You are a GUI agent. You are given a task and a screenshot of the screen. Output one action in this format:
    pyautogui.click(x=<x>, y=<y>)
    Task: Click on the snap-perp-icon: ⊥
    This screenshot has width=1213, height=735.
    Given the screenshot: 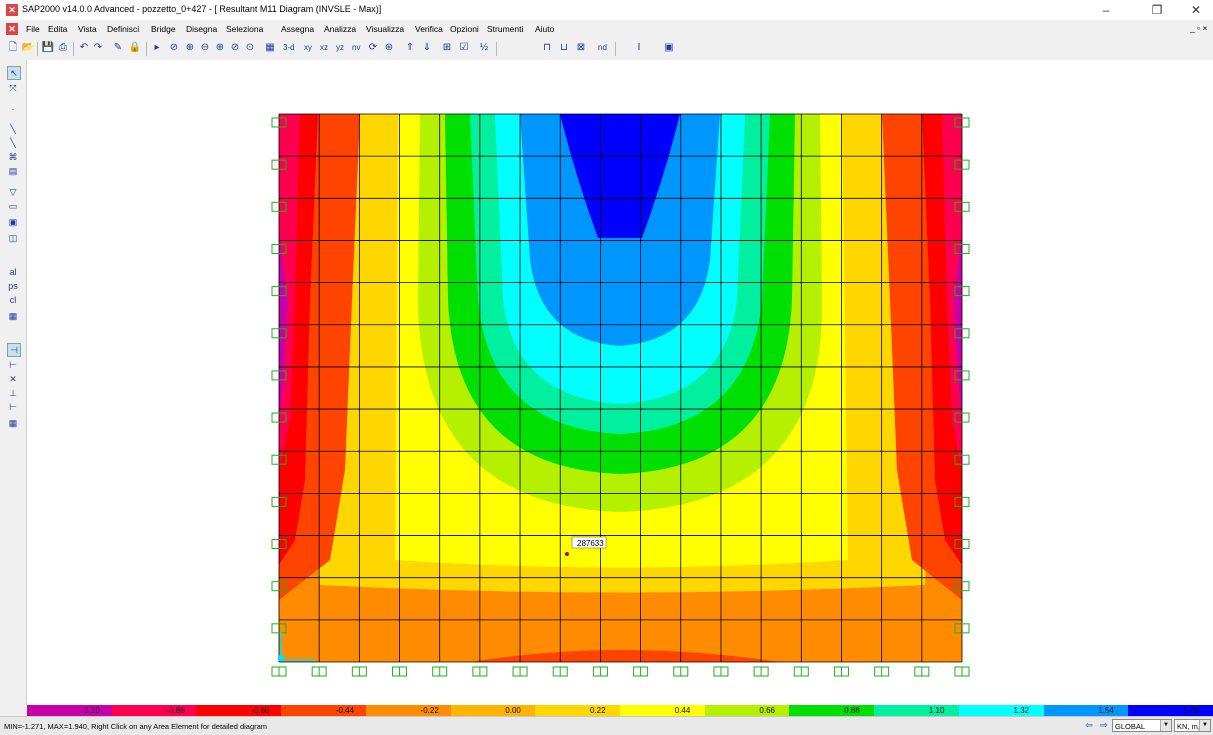 What is the action you would take?
    pyautogui.click(x=13, y=393)
    